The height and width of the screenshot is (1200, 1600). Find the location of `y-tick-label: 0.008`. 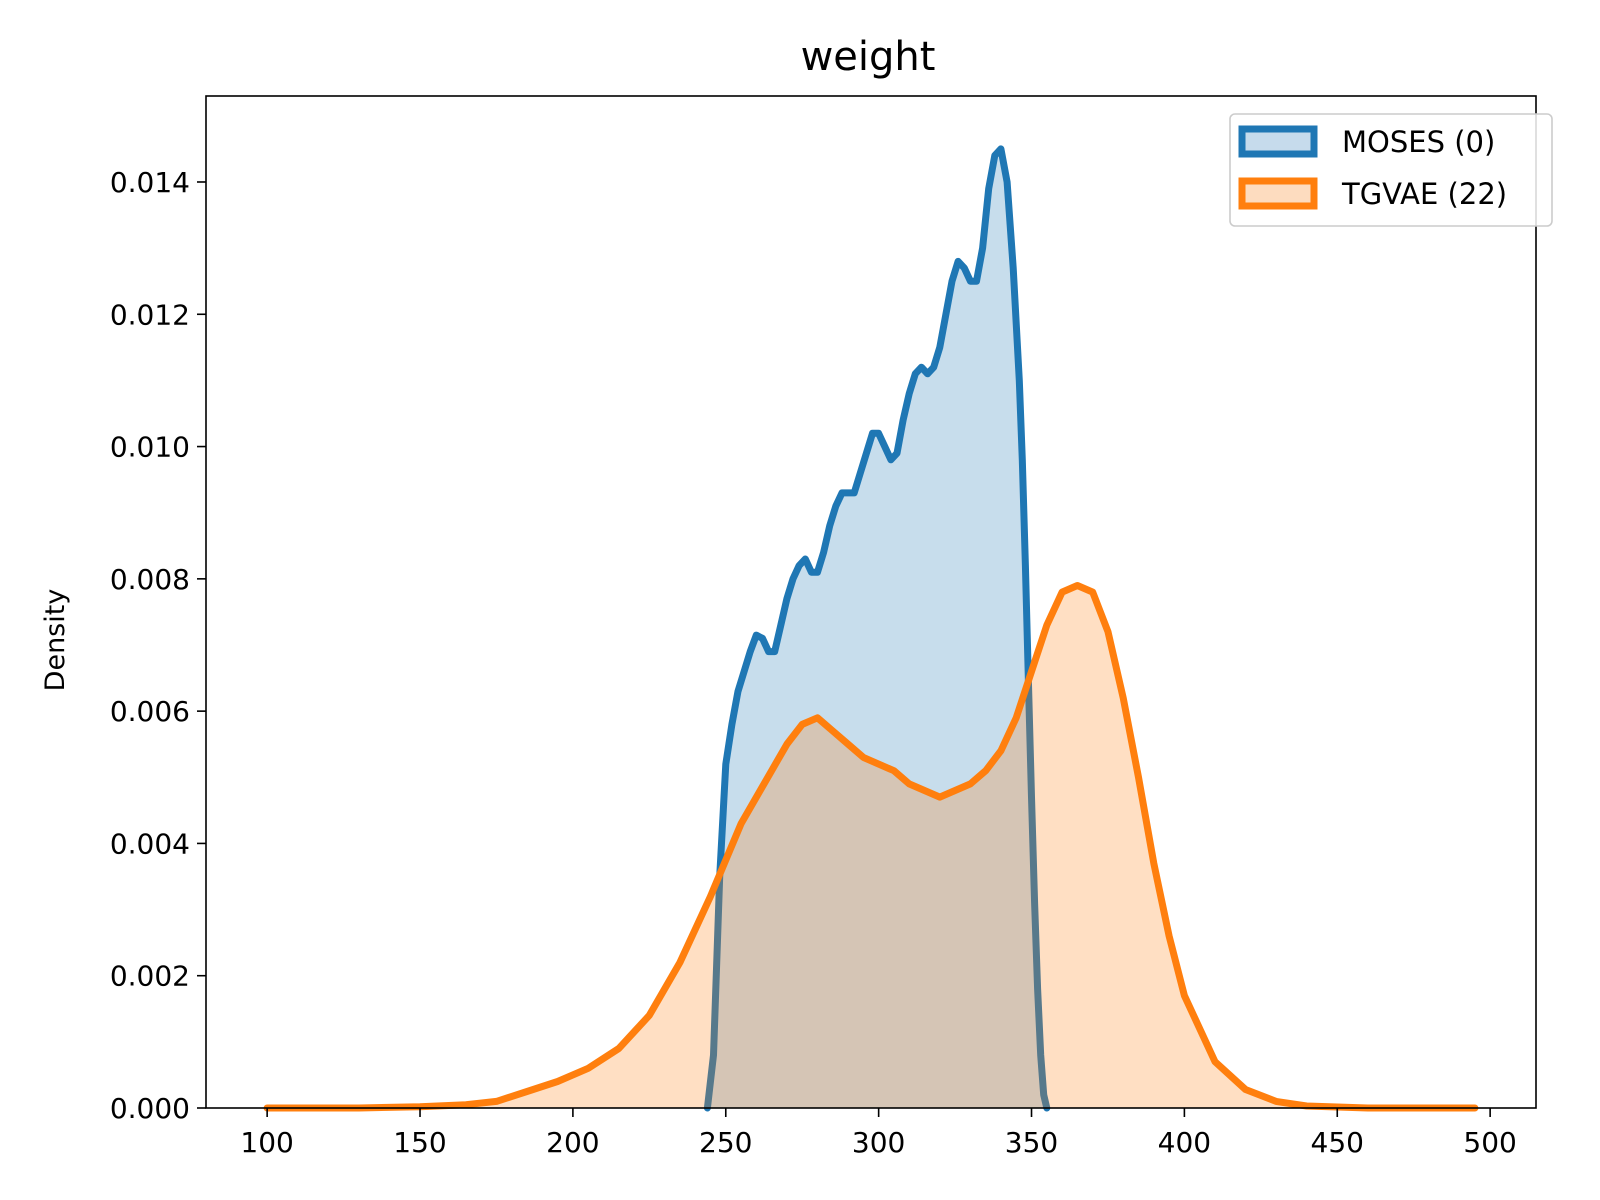

y-tick-label: 0.008 is located at coordinates (150, 579).